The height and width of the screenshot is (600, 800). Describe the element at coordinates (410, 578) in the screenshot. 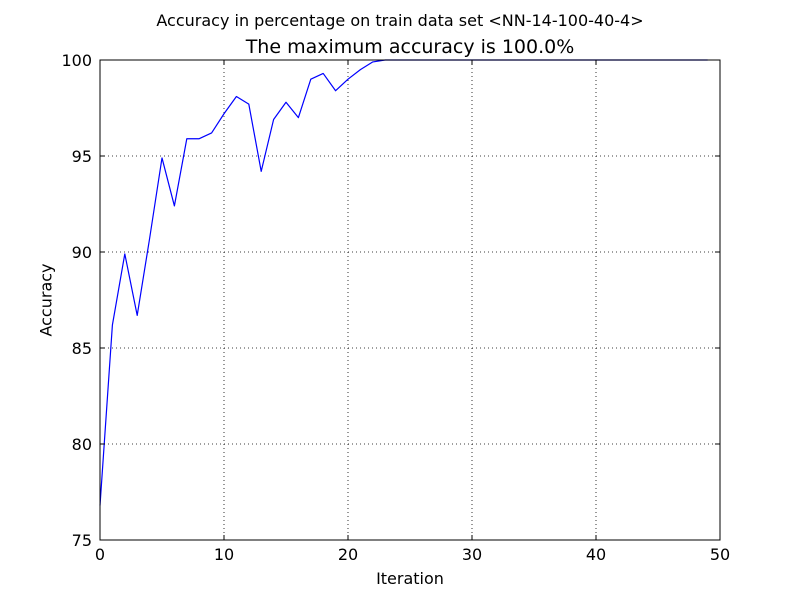

I see `x-axis-label: Iteration` at that location.